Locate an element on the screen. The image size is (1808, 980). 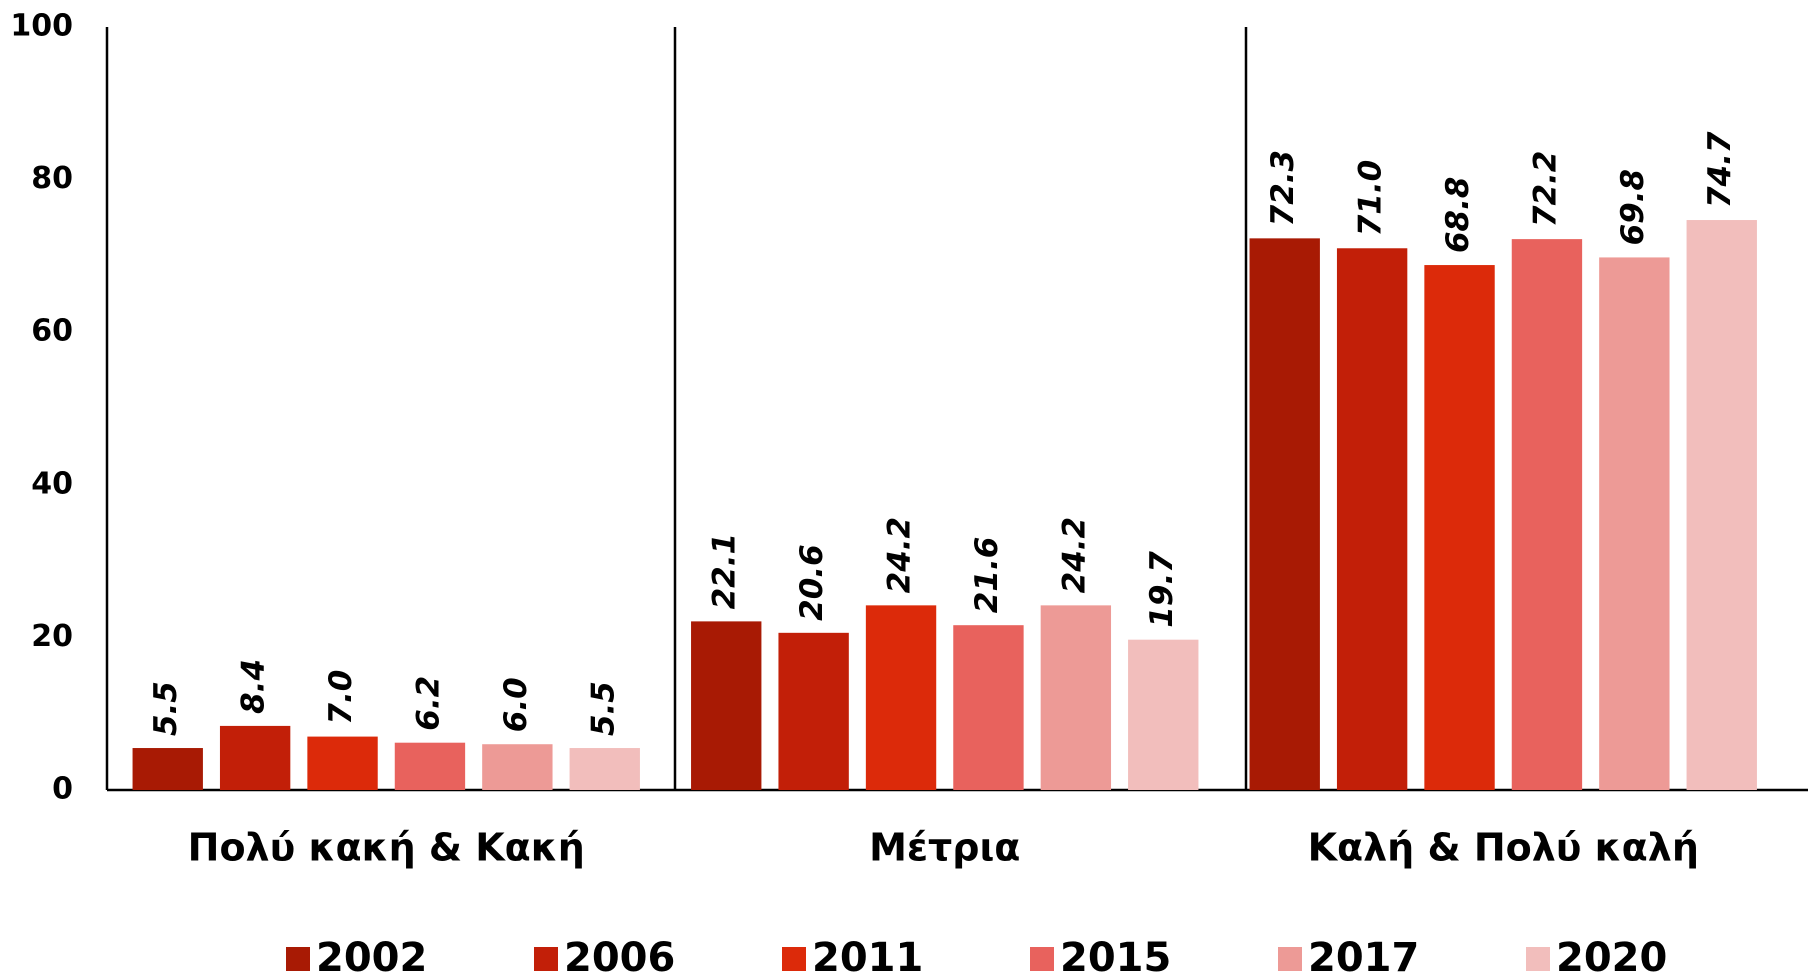
y-tick-label: 20 is located at coordinates (52, 636).